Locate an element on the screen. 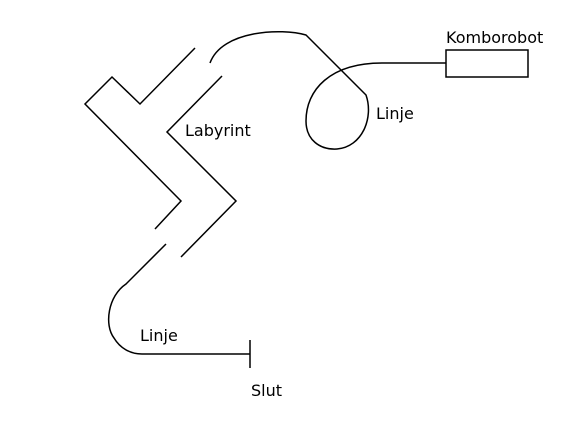 Image resolution: width=572 pixels, height=421 pixels. line-segment-top is located at coordinates (327, 90).